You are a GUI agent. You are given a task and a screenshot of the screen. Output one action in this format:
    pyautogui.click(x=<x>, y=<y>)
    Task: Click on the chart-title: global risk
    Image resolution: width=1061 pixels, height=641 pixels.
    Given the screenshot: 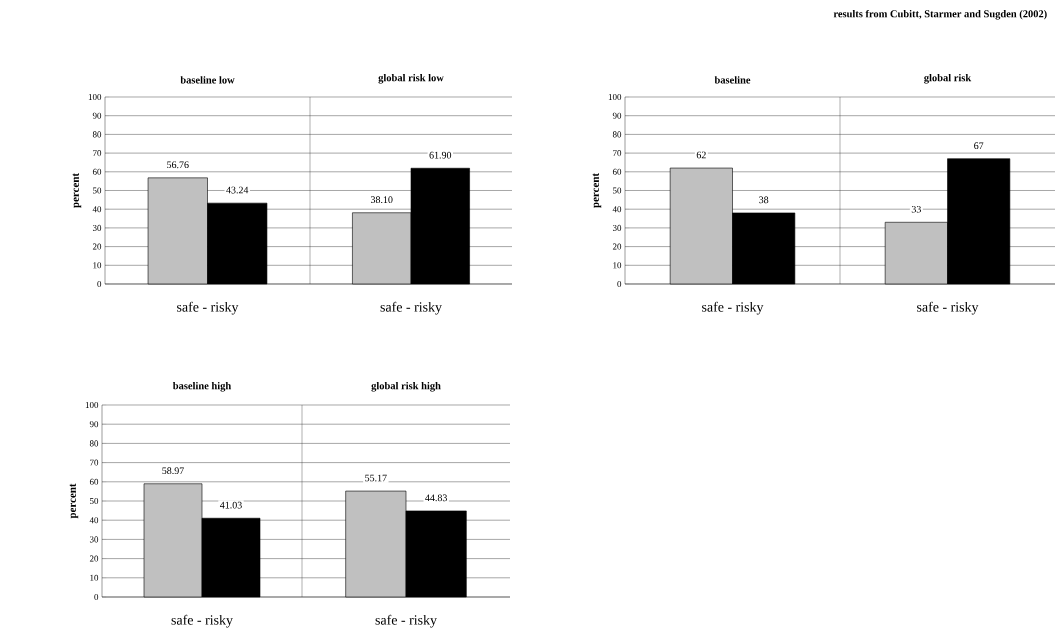 What is the action you would take?
    pyautogui.click(x=948, y=78)
    